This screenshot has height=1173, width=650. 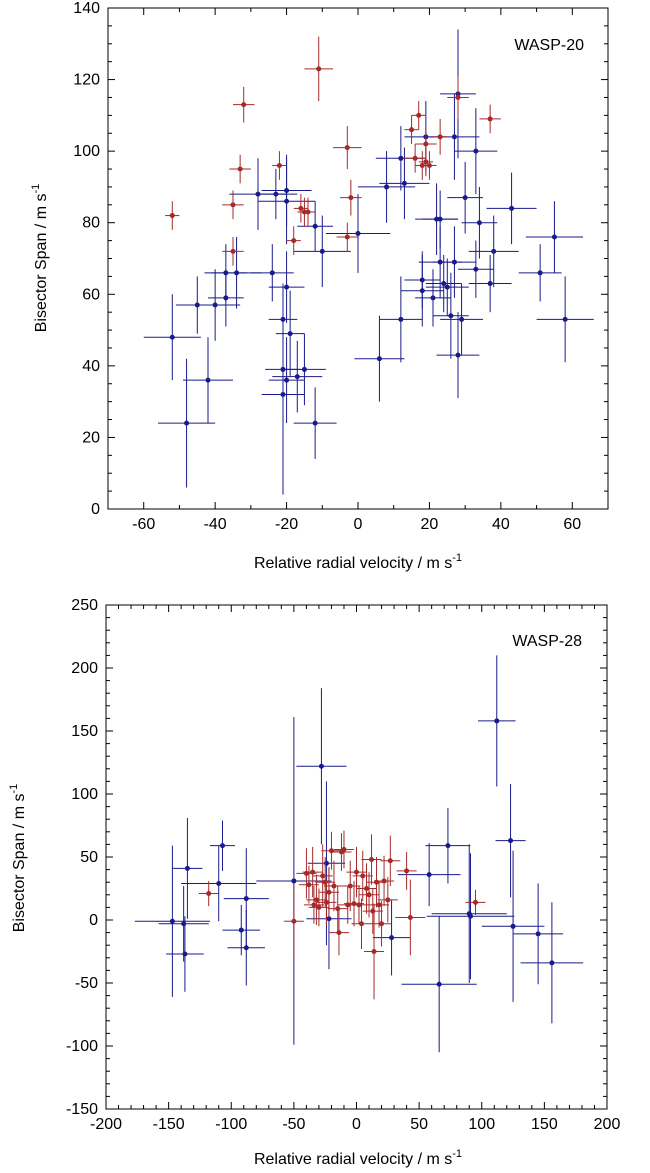 What do you see at coordinates (18, 858) in the screenshot?
I see `y-axis-label: Bisector Span / m s-1` at bounding box center [18, 858].